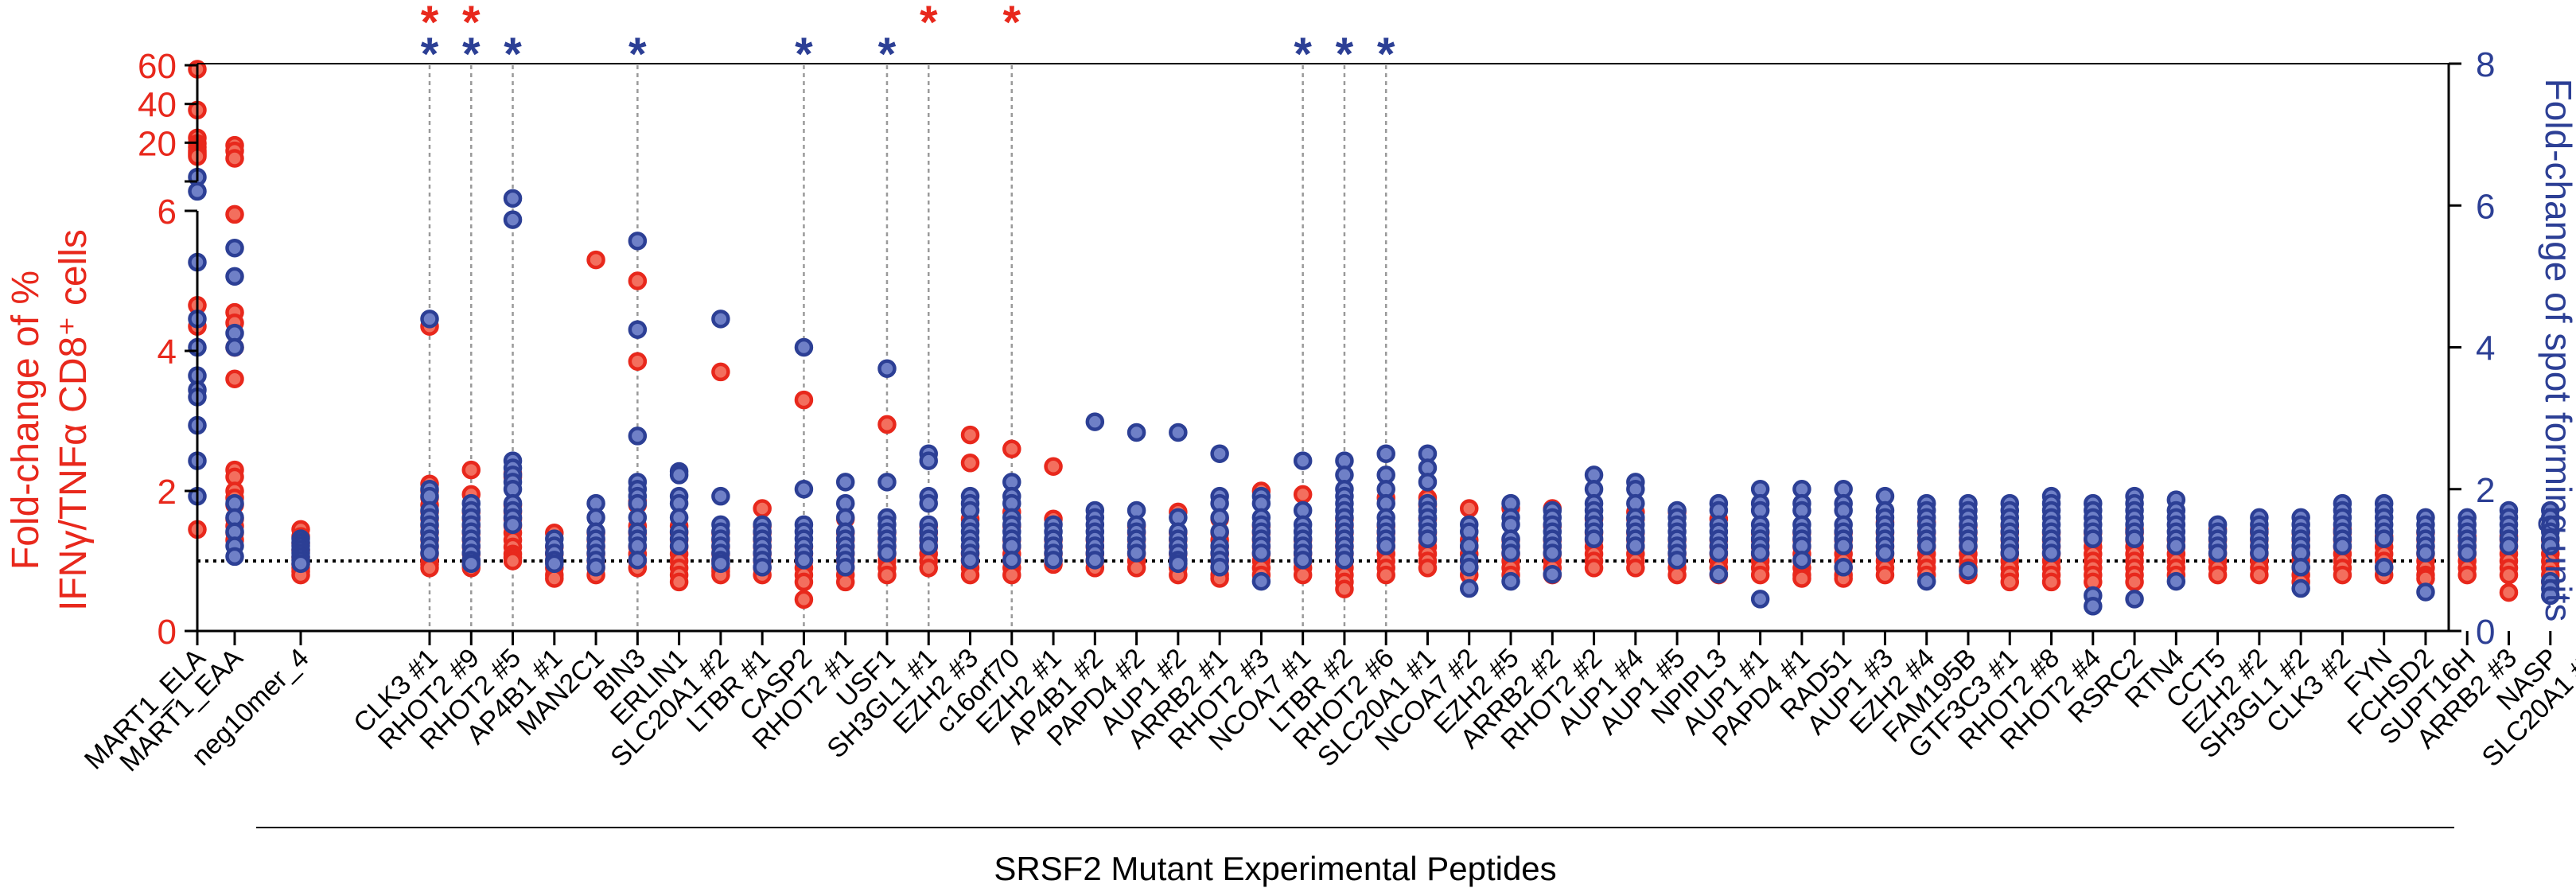  What do you see at coordinates (2557, 350) in the screenshot?
I see `right-axis-label: Fold-change of spot forming units` at bounding box center [2557, 350].